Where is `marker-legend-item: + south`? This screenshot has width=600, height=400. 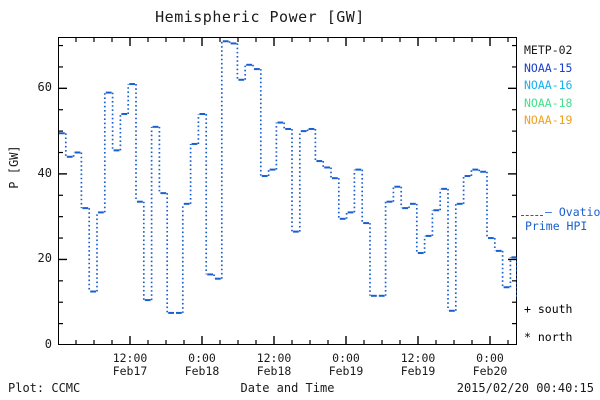 marker-legend-item: + south is located at coordinates (548, 309).